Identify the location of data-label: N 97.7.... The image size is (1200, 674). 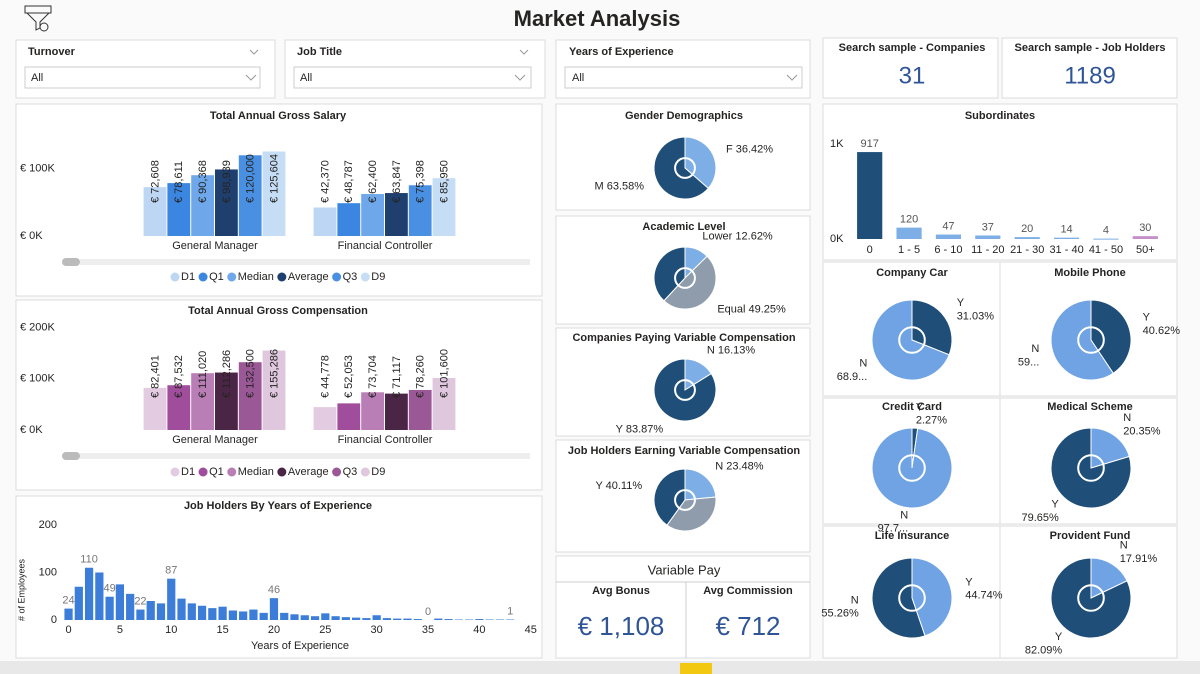
(893, 521).